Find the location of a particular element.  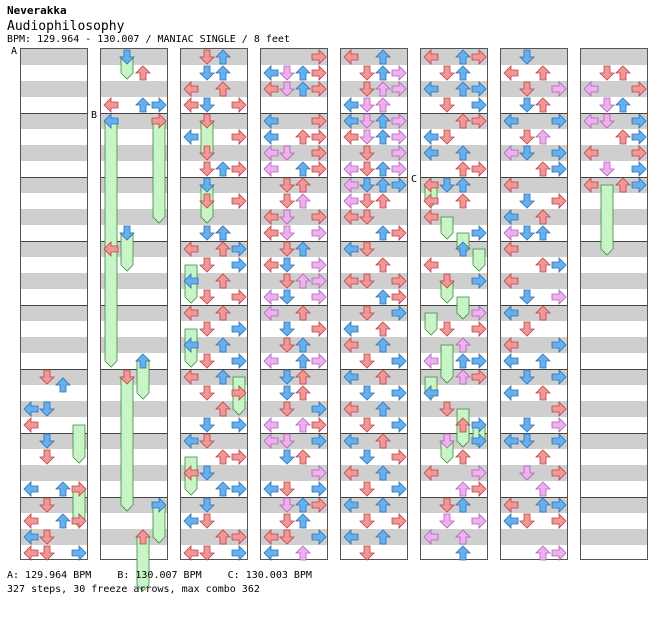

bpm-marker-b: B is located at coordinates (94, 115).